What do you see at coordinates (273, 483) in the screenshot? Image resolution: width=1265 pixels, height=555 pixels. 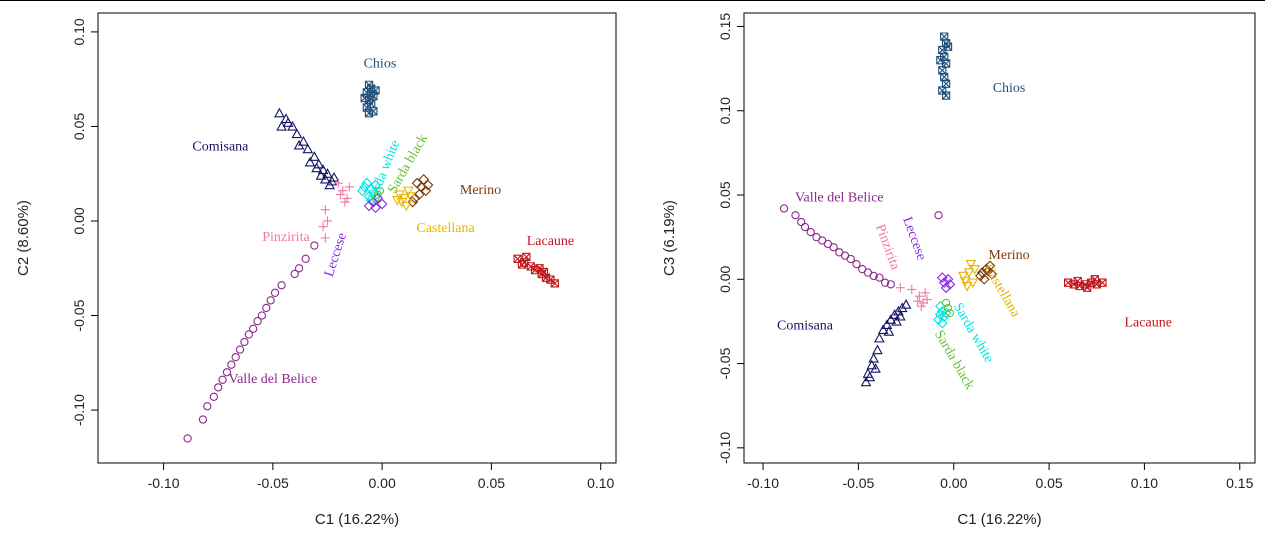 I see `plot1-x-tick-label: -0.05` at bounding box center [273, 483].